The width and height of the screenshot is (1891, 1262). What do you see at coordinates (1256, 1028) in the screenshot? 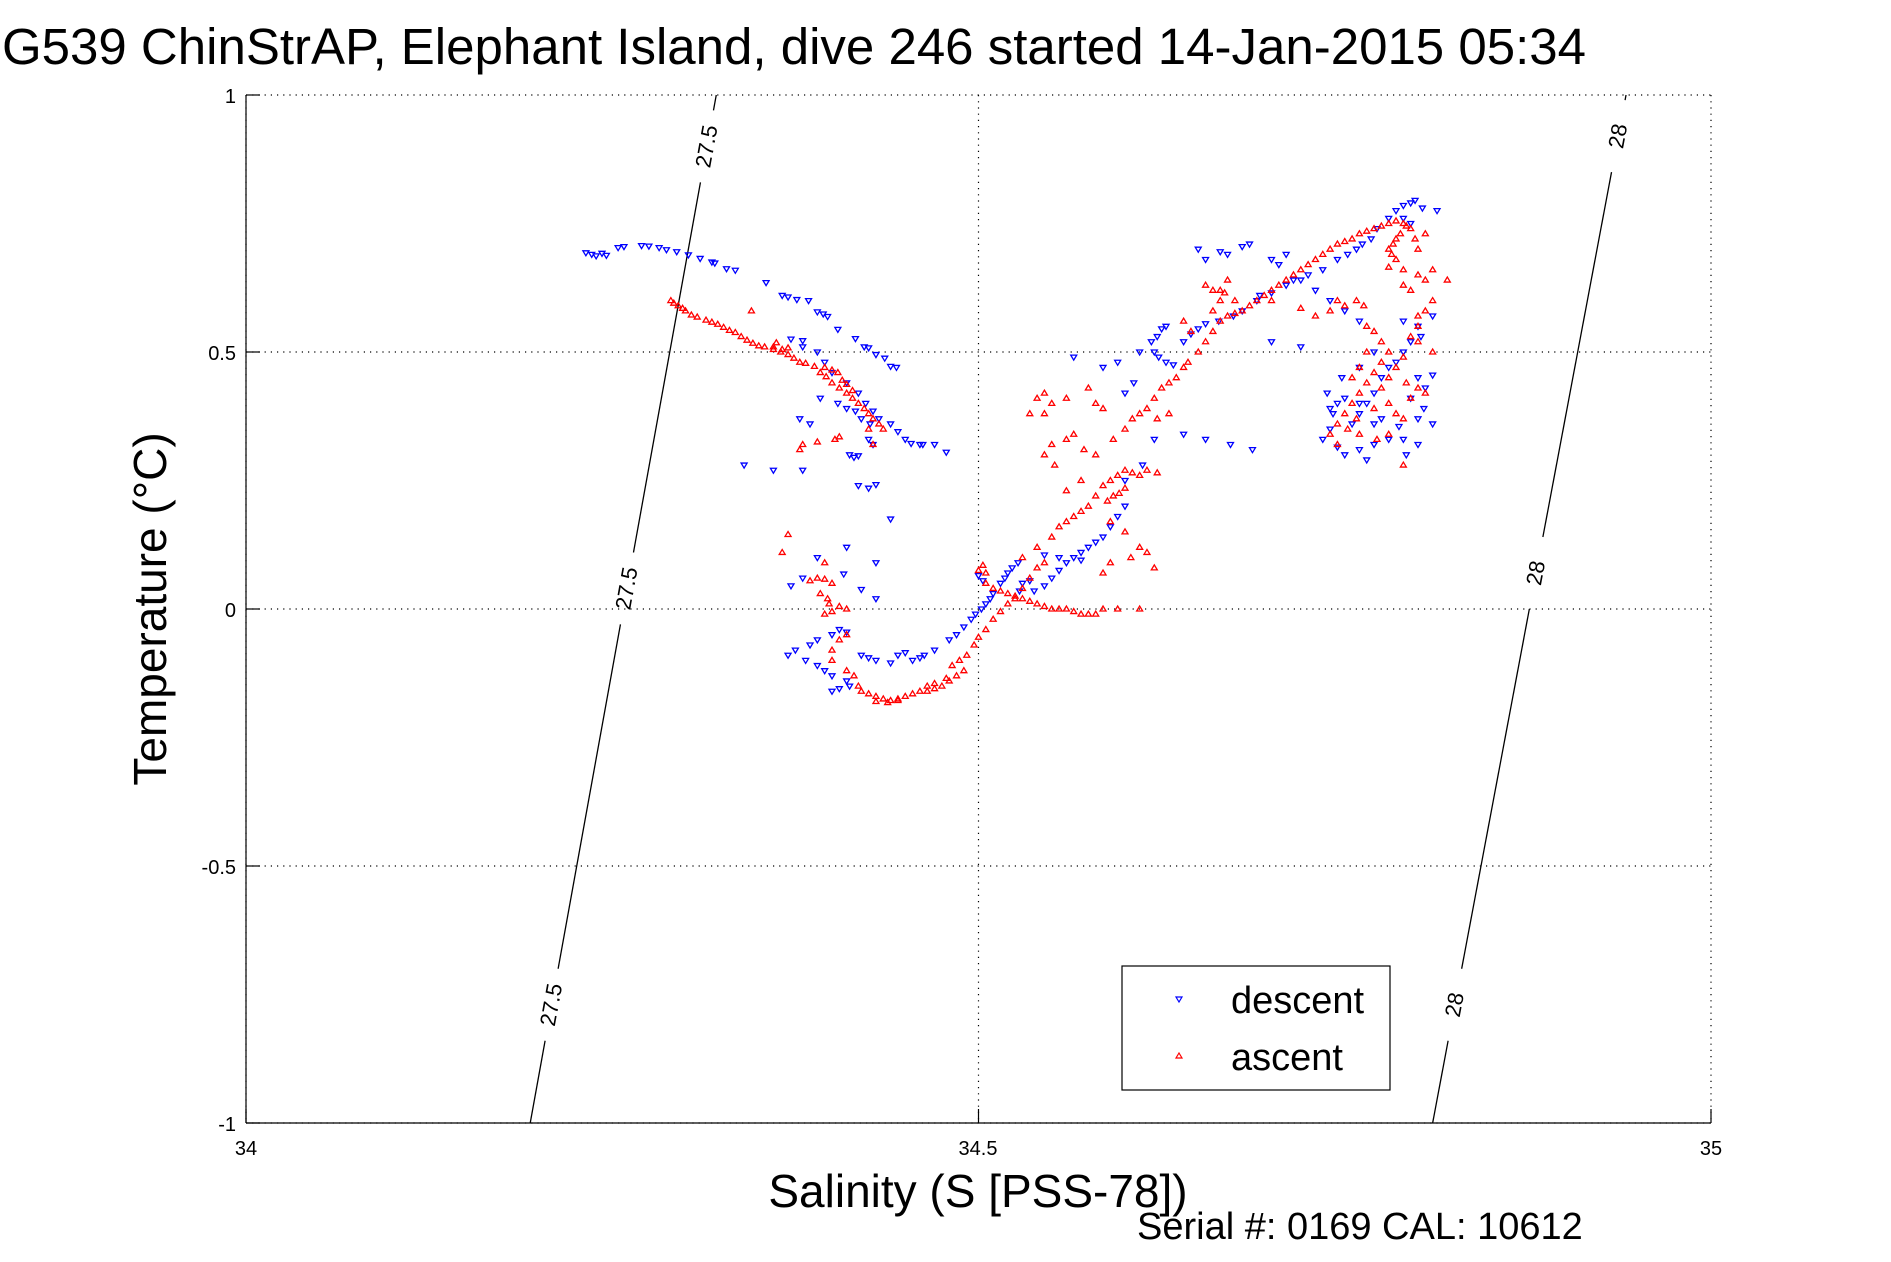
I see `legend: descent ascent` at bounding box center [1256, 1028].